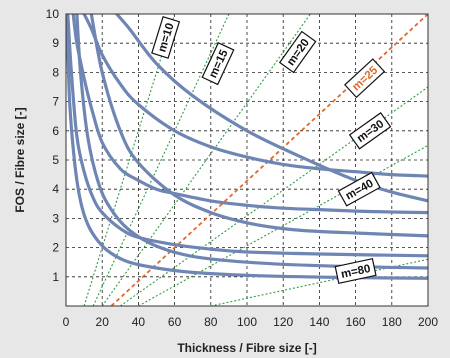  Describe the element at coordinates (55, 43) in the screenshot. I see `y-tick-label: 9` at that location.